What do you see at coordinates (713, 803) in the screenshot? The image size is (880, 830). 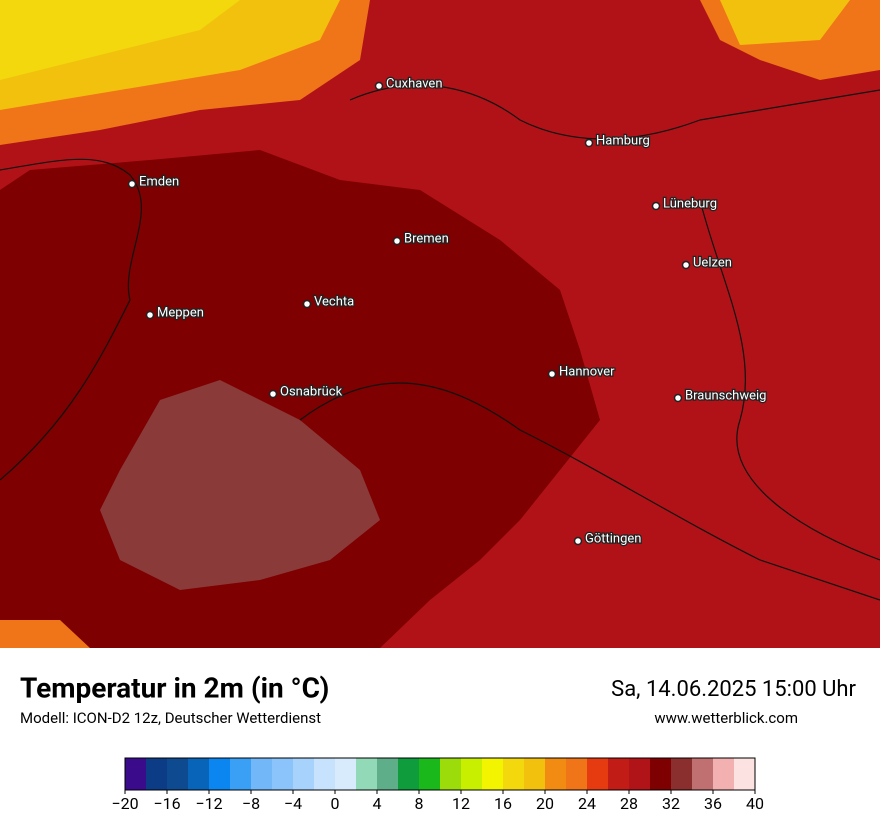 I see `tick-label: 36` at bounding box center [713, 803].